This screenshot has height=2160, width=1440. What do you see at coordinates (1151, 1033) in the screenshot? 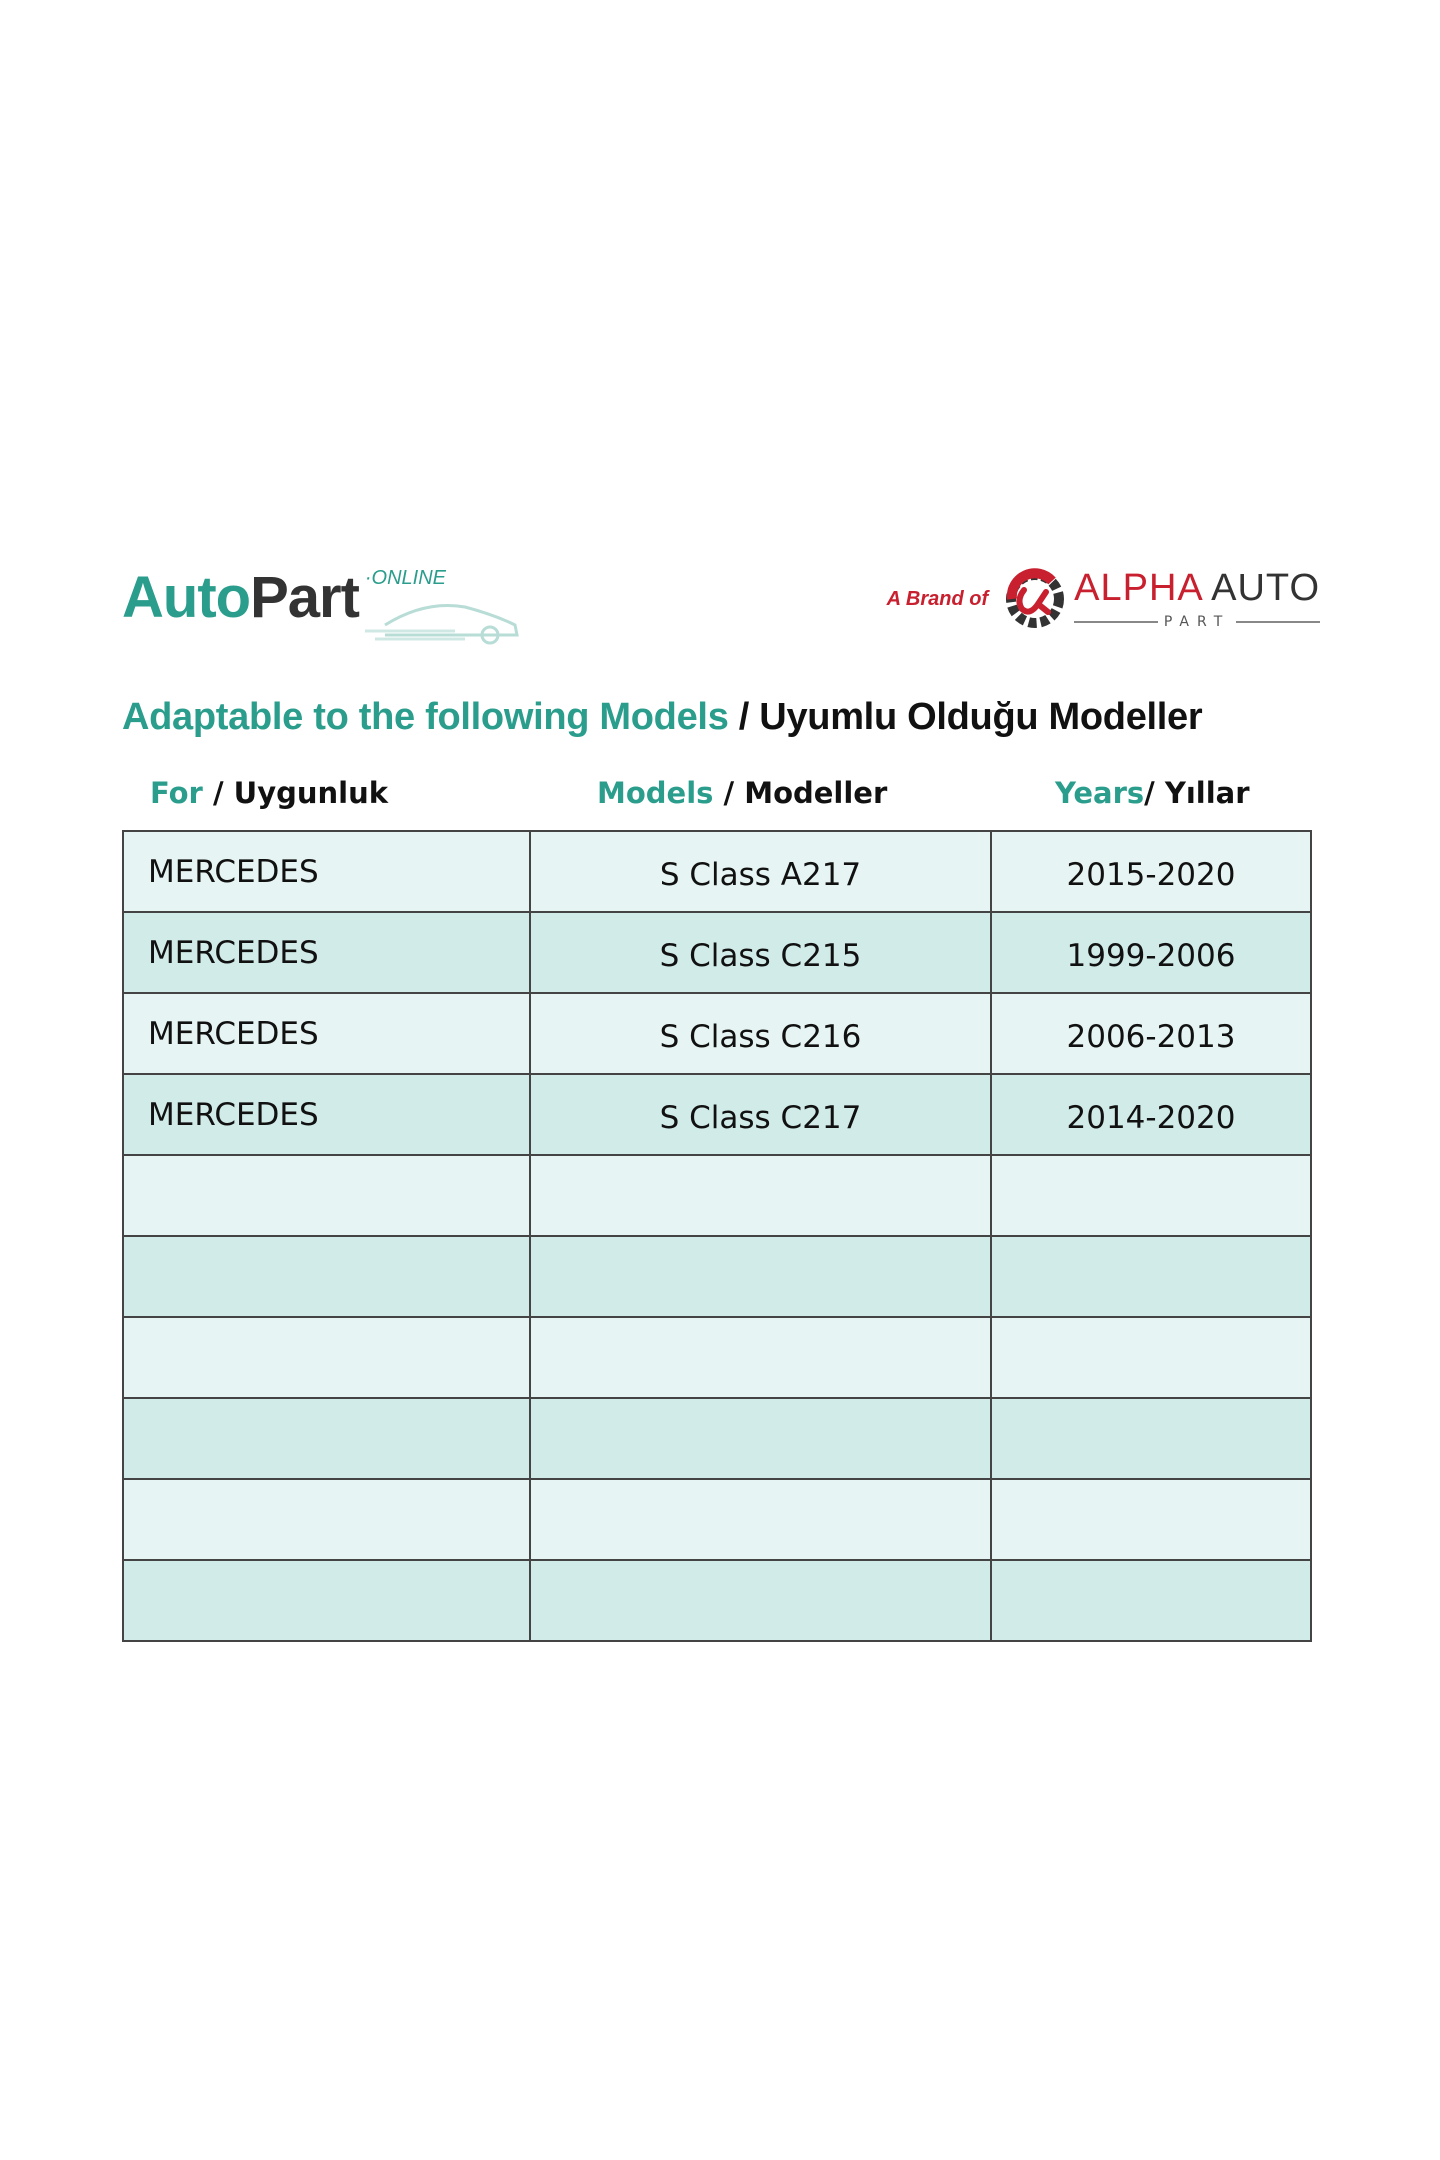
I see `cell-years: 2006-2013` at bounding box center [1151, 1033].